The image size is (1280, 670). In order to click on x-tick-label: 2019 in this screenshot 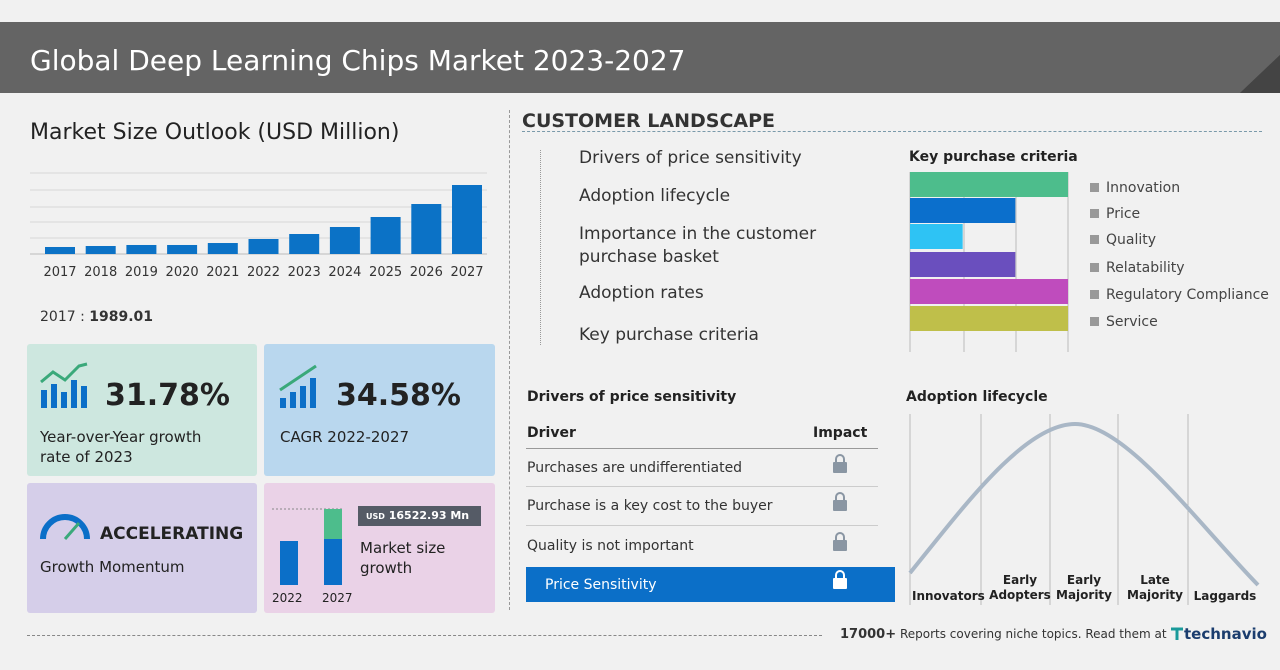, I will do `click(141, 272)`.